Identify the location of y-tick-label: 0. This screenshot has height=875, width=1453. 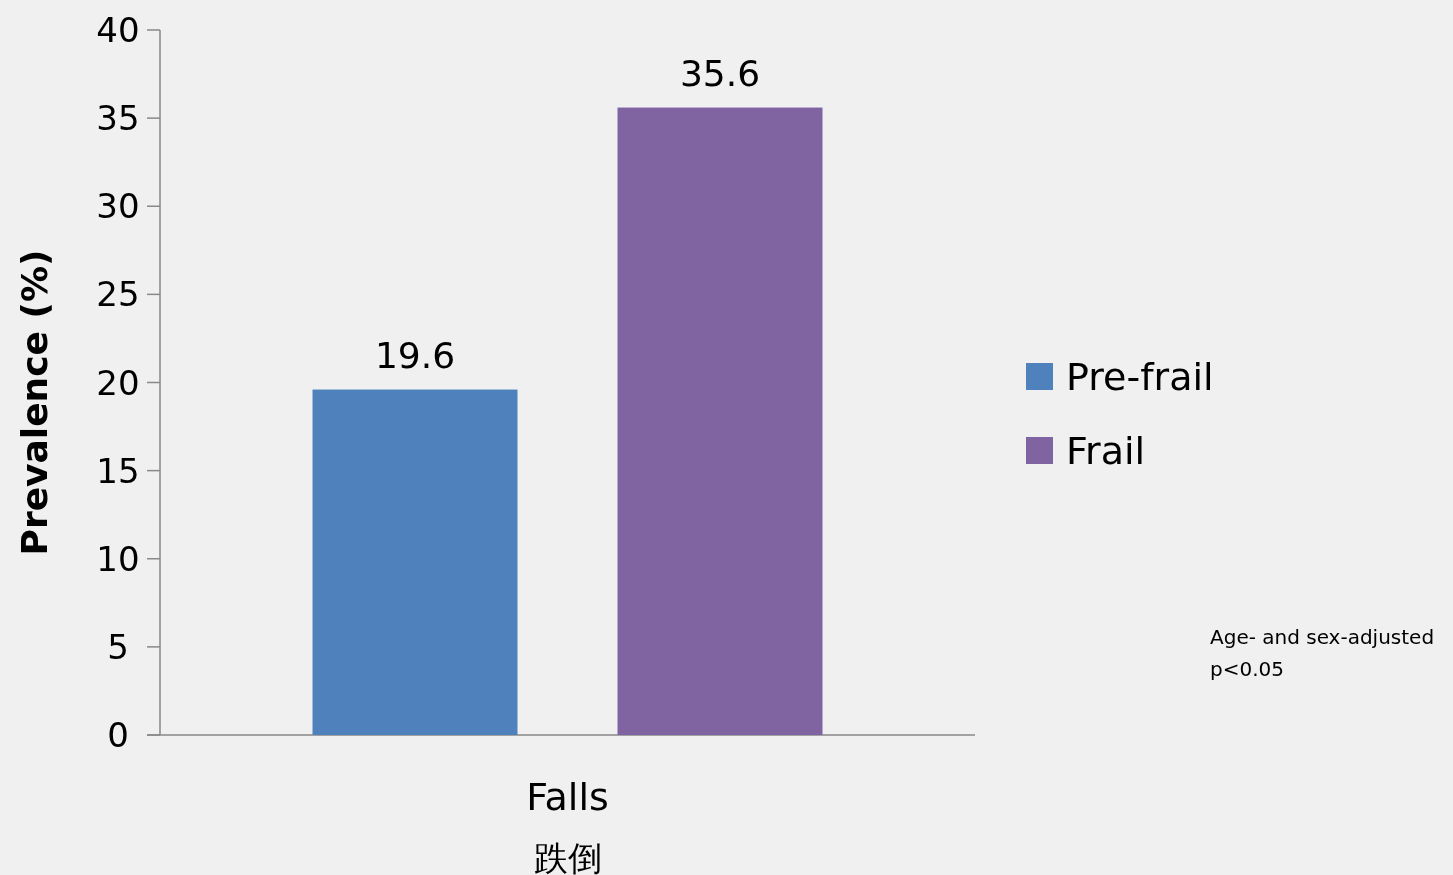
(118, 735).